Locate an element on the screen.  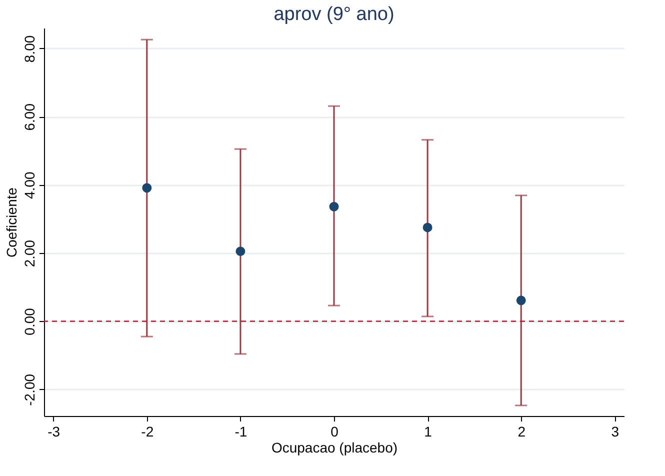
x-tick-label: -2 is located at coordinates (147, 432).